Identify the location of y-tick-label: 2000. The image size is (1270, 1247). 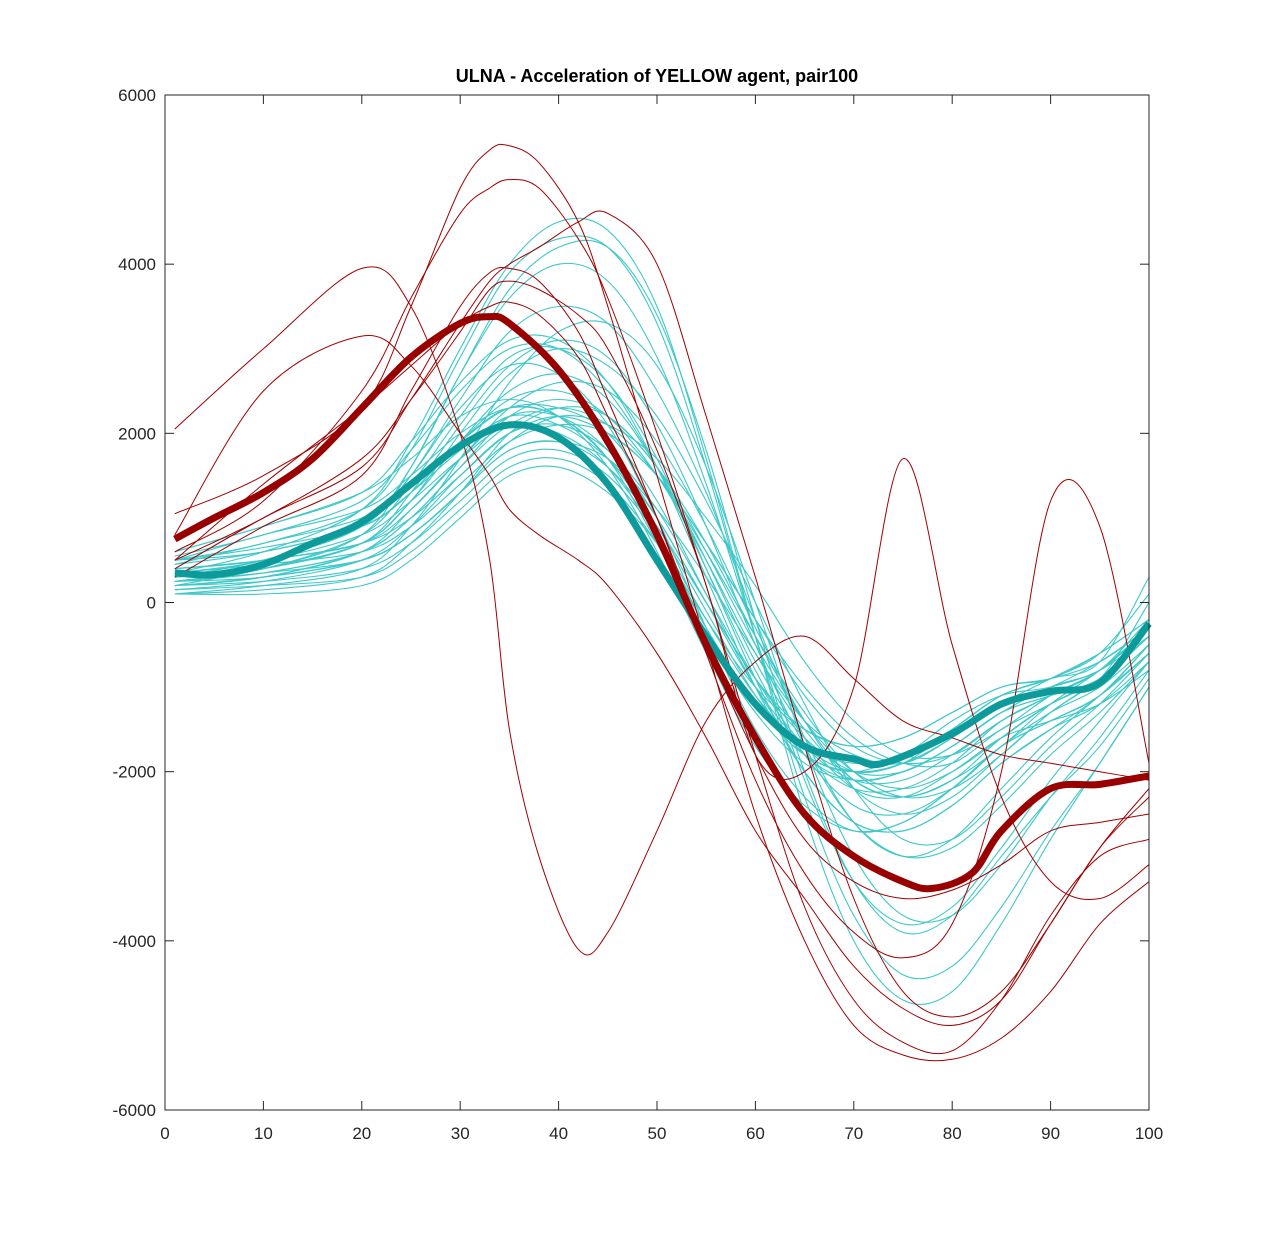
(137, 433).